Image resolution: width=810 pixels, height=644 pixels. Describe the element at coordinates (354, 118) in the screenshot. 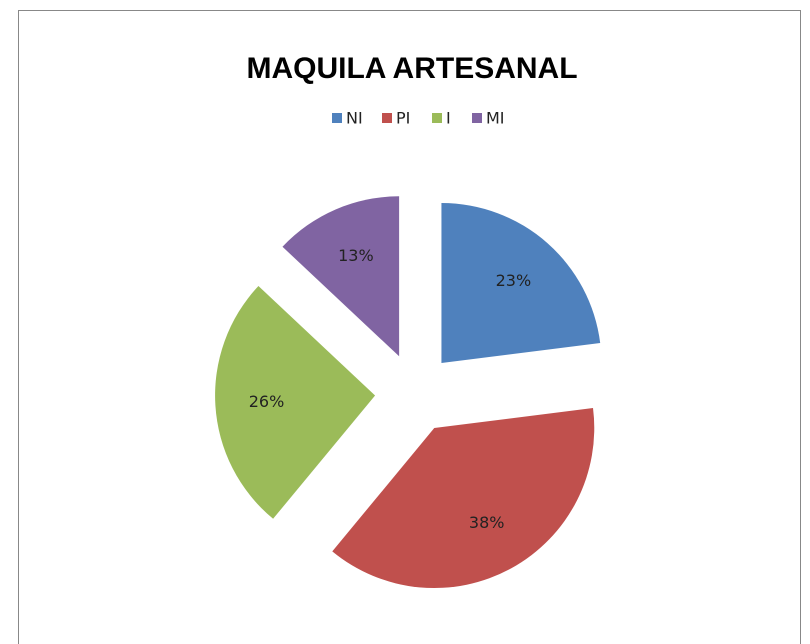

I see `legend-label: NI` at that location.